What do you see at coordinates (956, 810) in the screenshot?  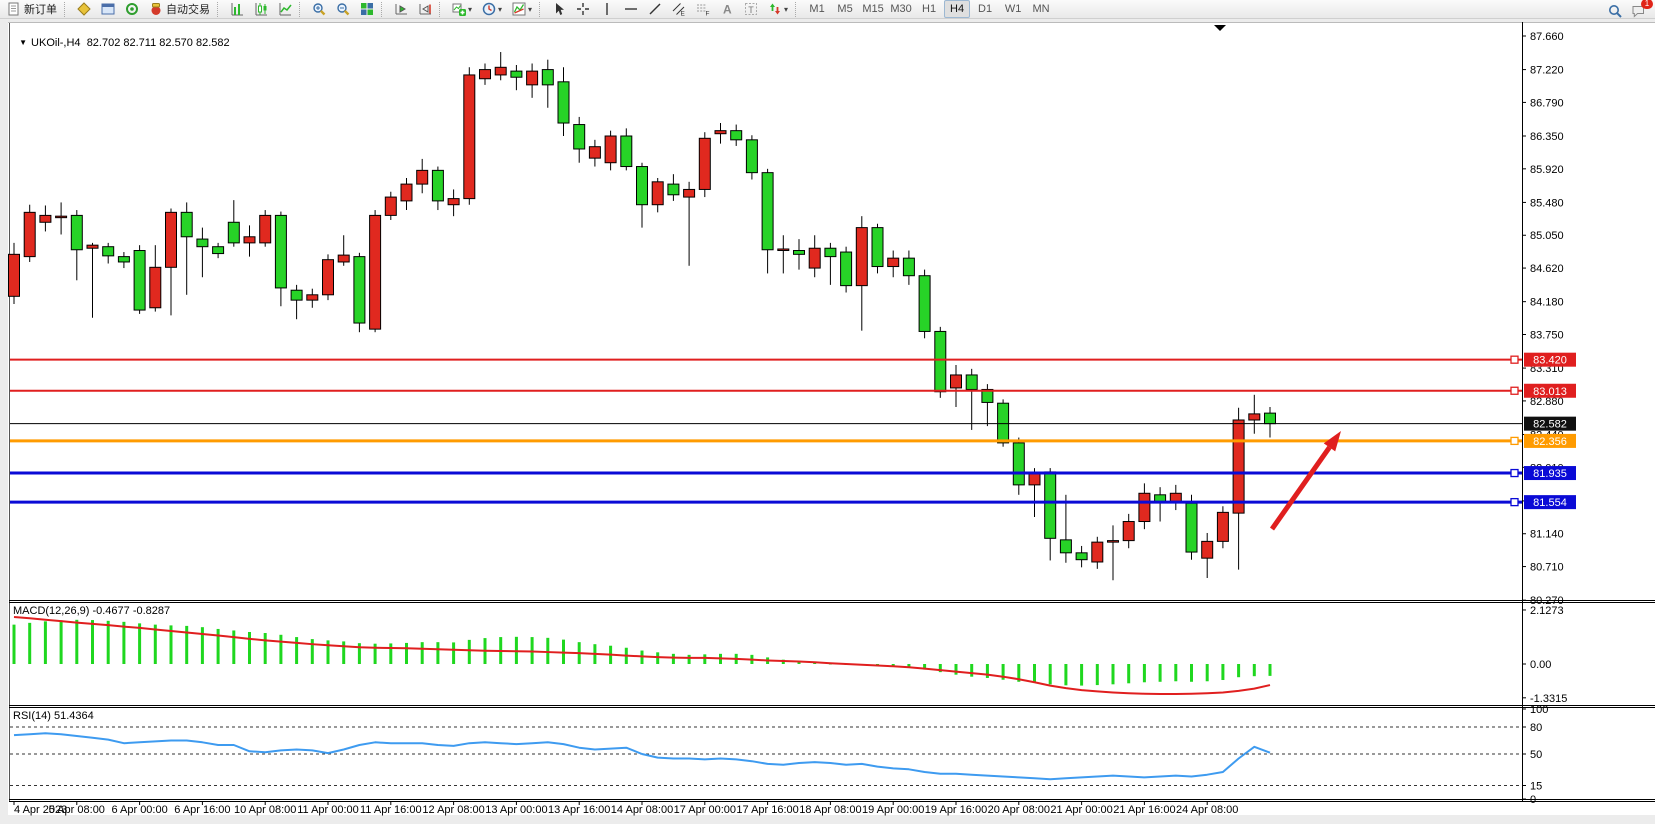 I see `svg-text: 19 Apr 16:00` at bounding box center [956, 810].